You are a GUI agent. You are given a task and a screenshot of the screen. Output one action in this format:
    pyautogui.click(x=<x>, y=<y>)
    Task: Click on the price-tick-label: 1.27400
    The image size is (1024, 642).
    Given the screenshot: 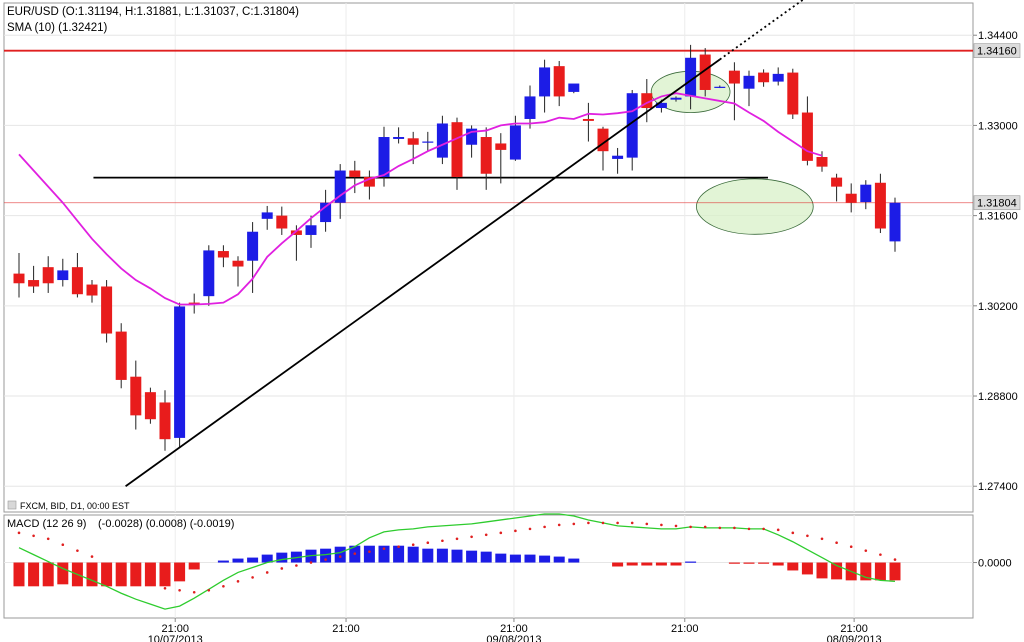 What is the action you would take?
    pyautogui.click(x=998, y=487)
    